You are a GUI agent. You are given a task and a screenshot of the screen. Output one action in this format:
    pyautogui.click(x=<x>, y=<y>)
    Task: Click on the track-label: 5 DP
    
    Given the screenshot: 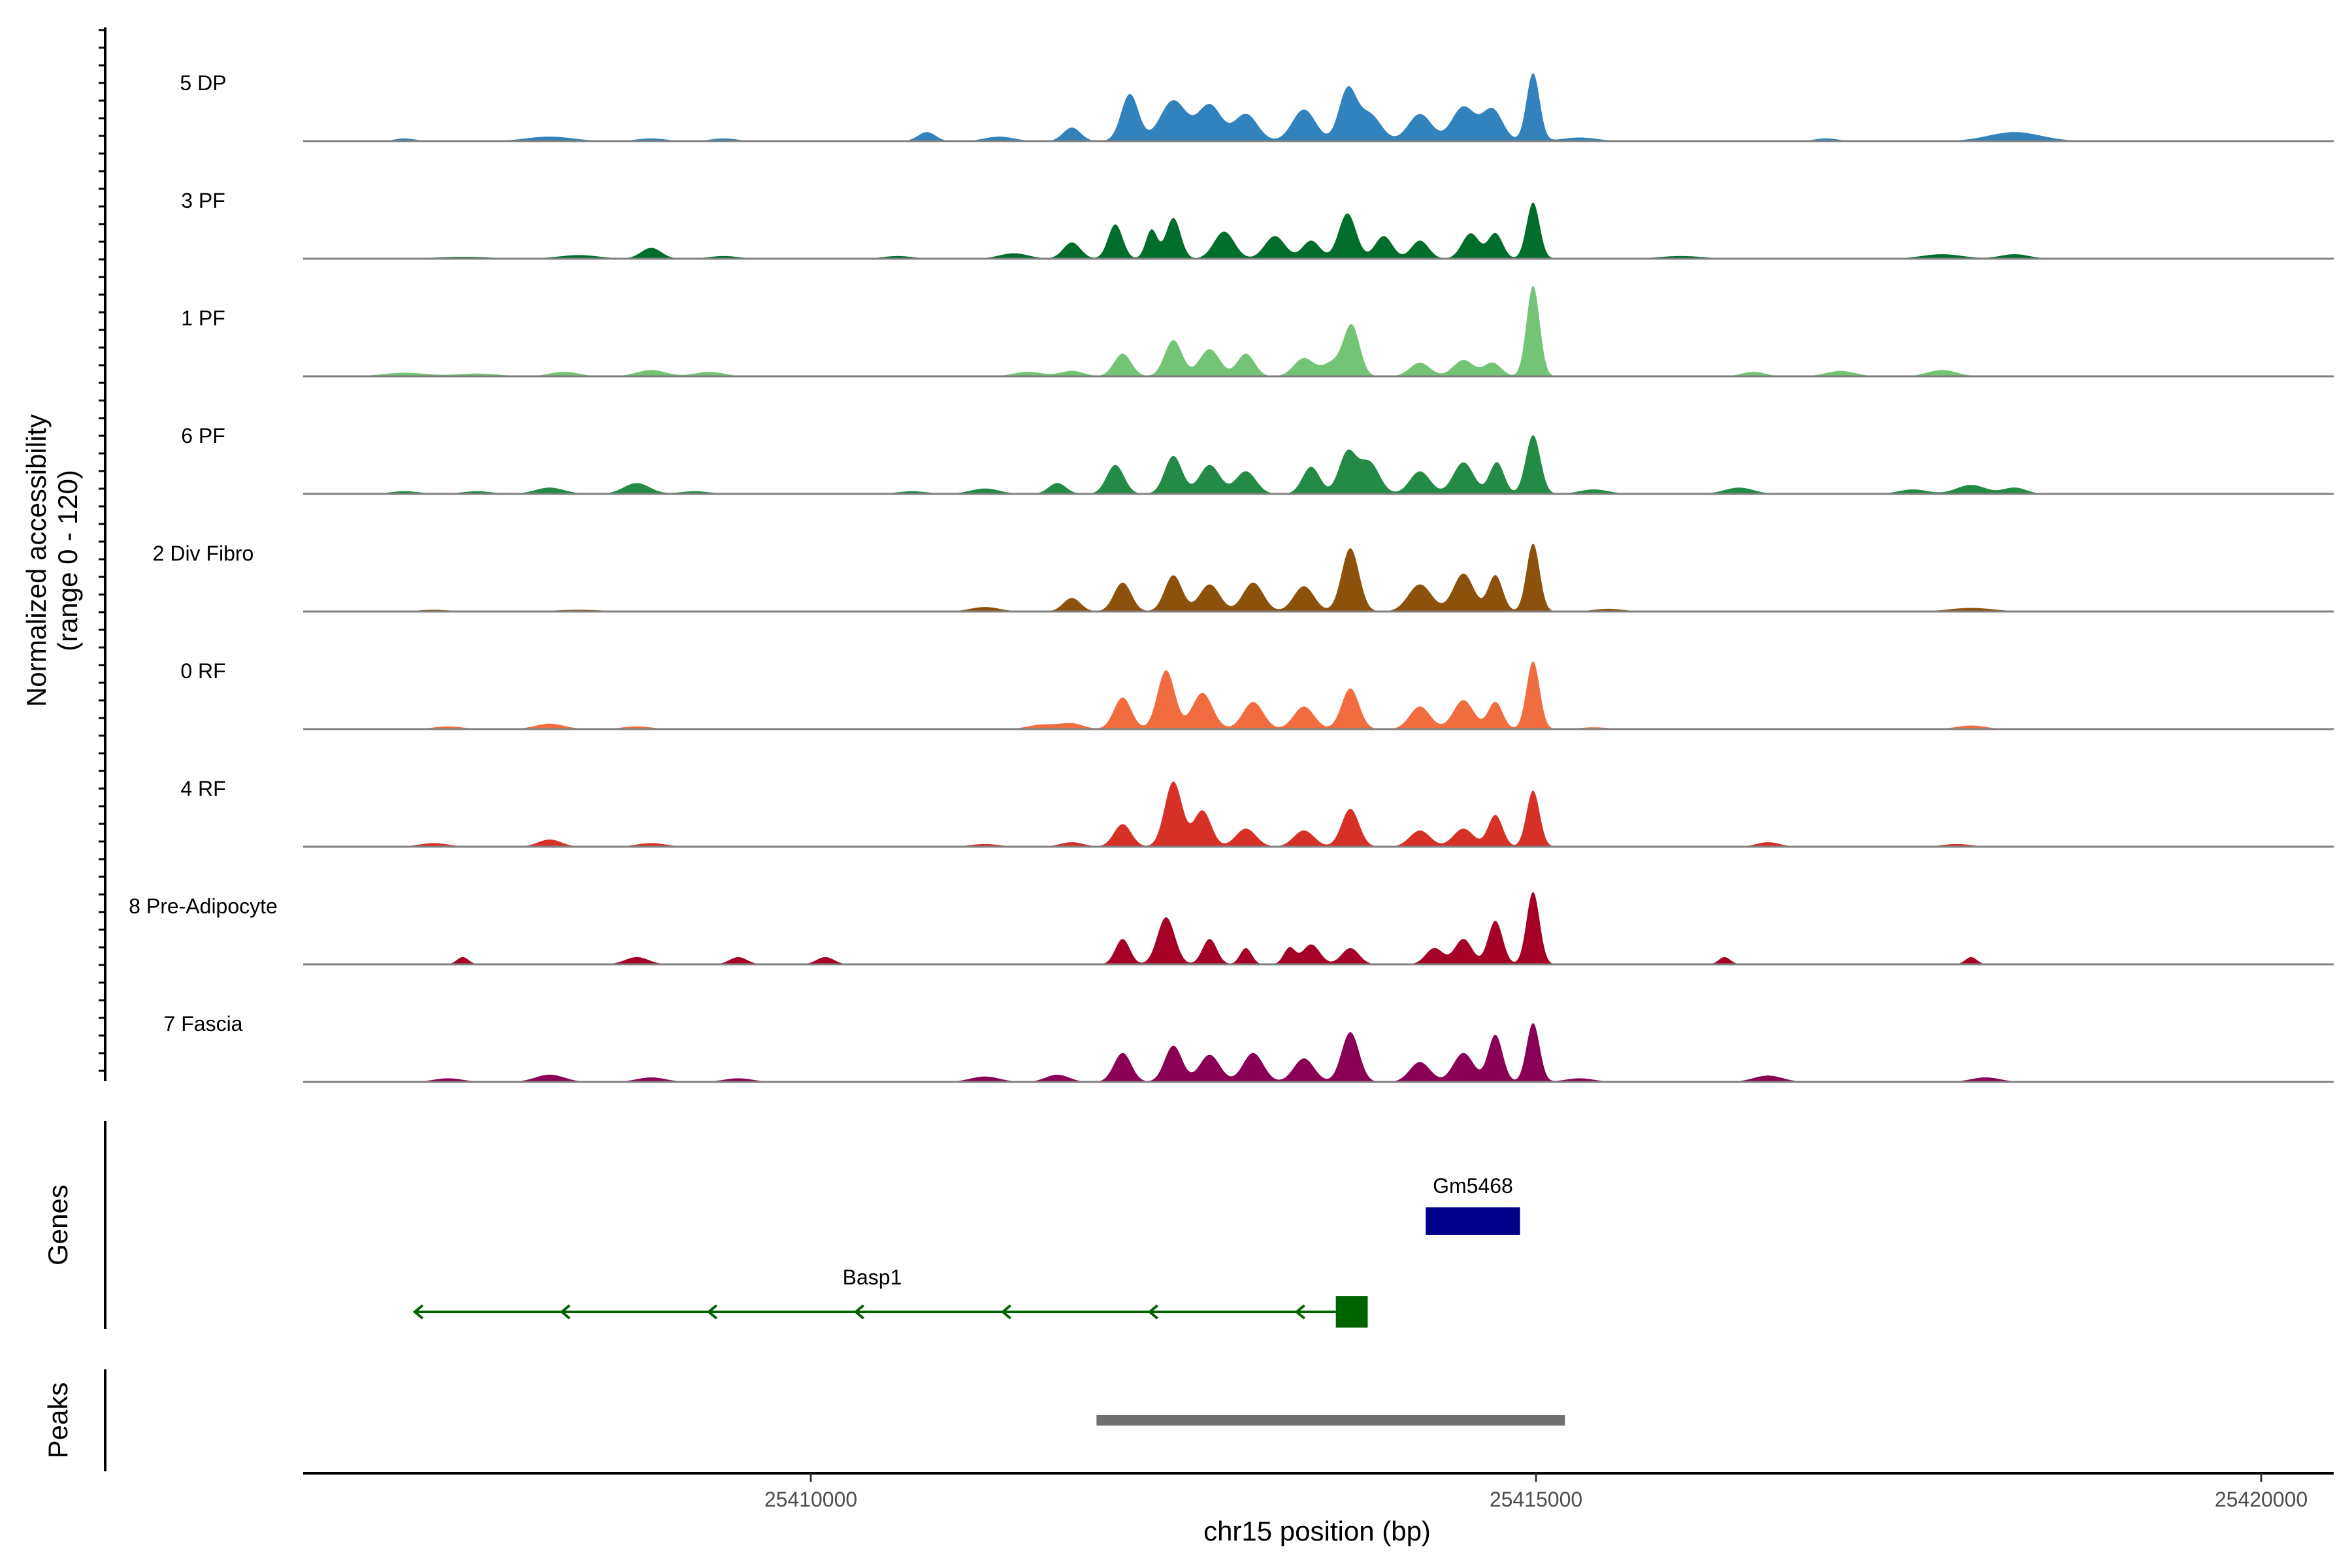 What is the action you would take?
    pyautogui.click(x=203, y=83)
    